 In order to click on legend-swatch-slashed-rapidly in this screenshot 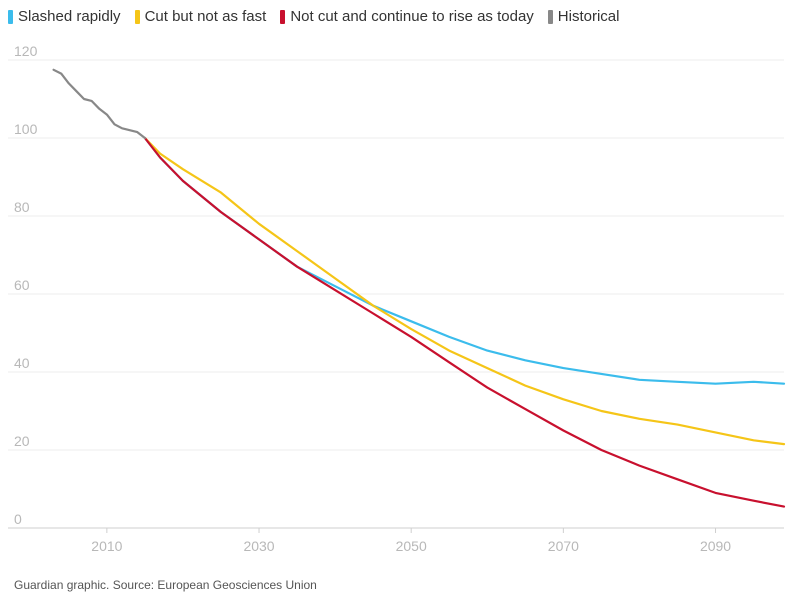, I will do `click(10, 16)`.